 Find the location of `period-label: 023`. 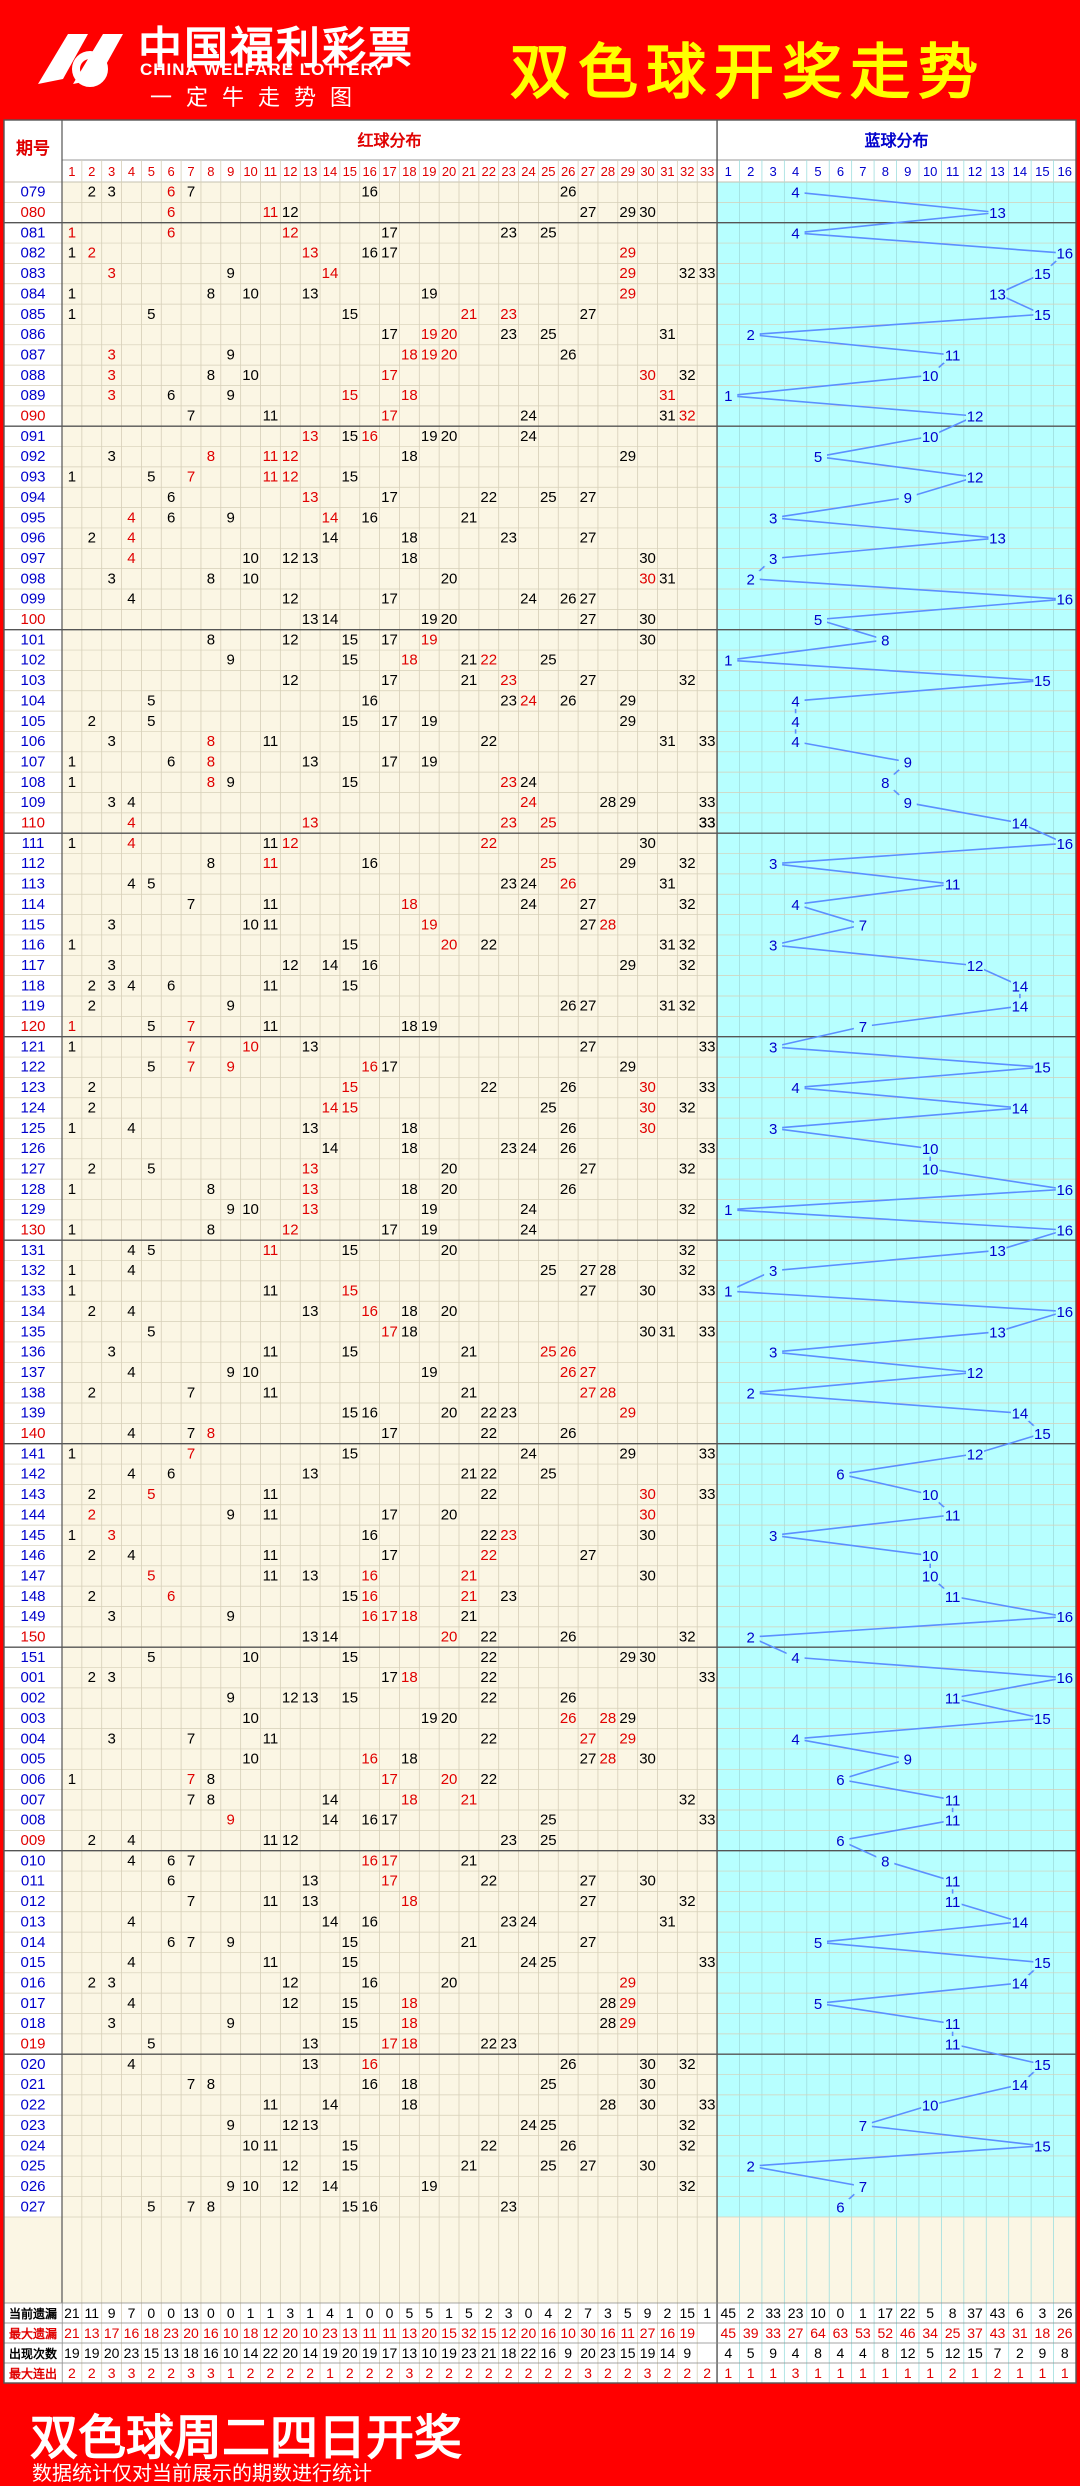

period-label: 023 is located at coordinates (32, 2125).